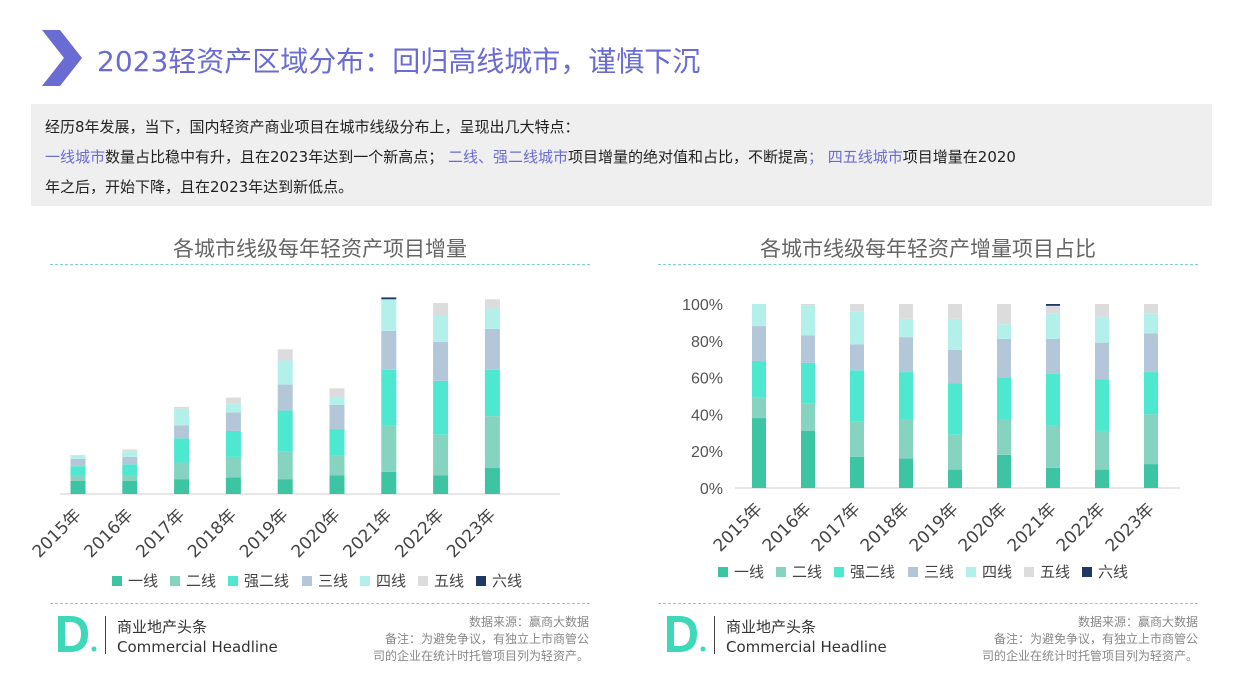  Describe the element at coordinates (419, 533) in the screenshot. I see `chart1-x-tick: 2022年` at that location.